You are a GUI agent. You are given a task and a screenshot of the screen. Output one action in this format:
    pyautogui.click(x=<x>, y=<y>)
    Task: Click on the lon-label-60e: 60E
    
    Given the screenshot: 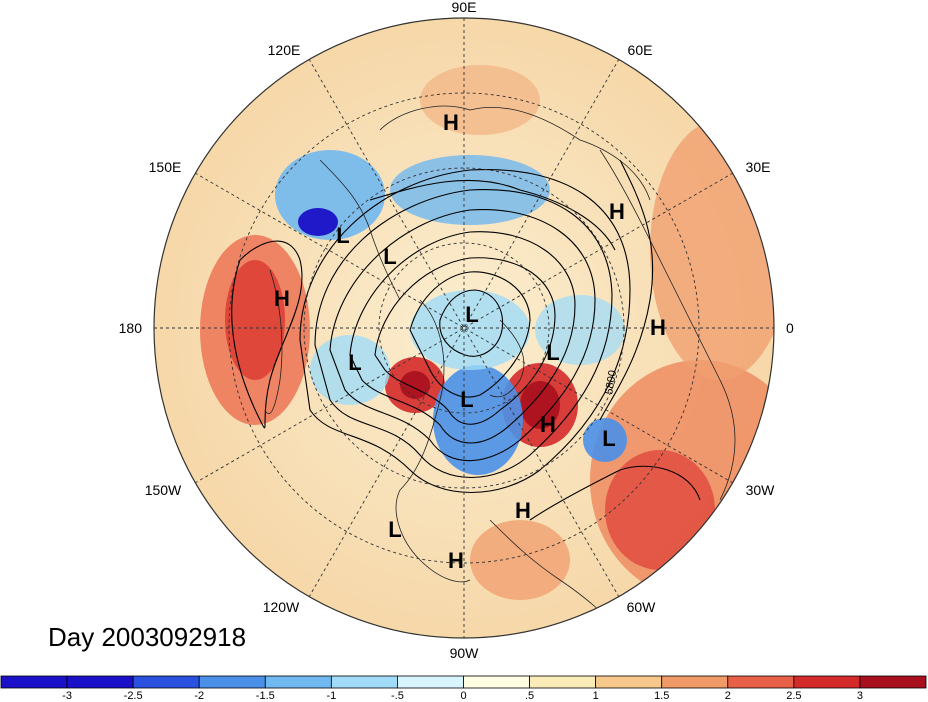 What is the action you would take?
    pyautogui.click(x=640, y=50)
    